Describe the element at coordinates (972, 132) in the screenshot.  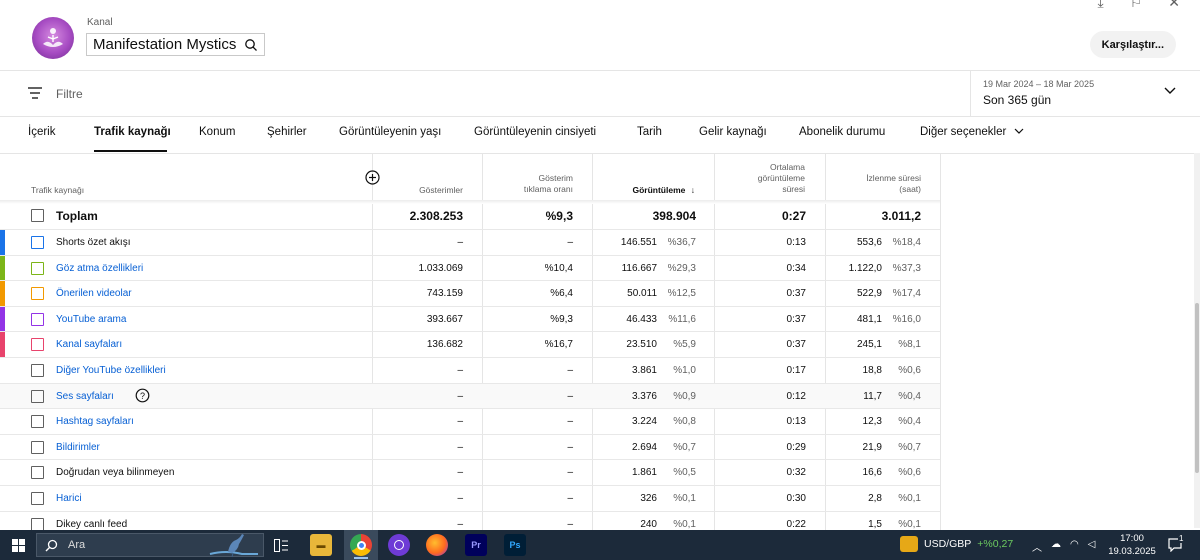
I see `tab-more-options: Diğer seçenekler` at that location.